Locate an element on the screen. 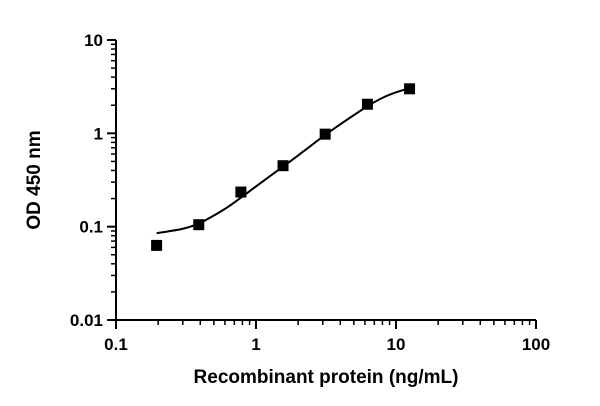  x-tick-label: 10 is located at coordinates (396, 344).